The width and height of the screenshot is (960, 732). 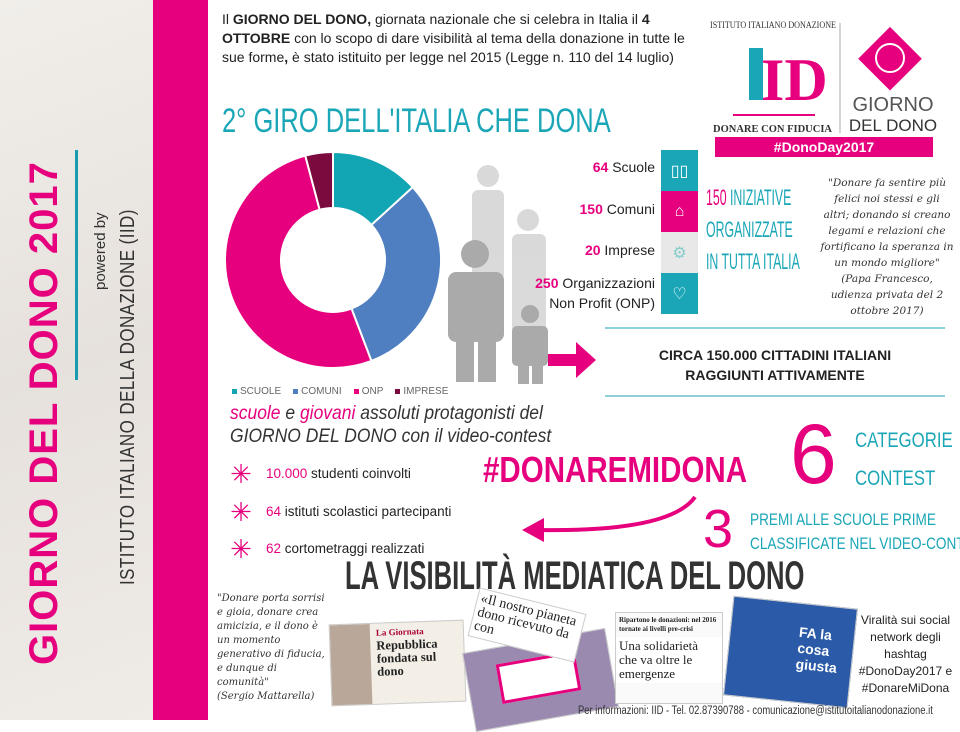 I want to click on category-icons: ▯▯ ⌂ ⚙ ♡, so click(x=679, y=232).